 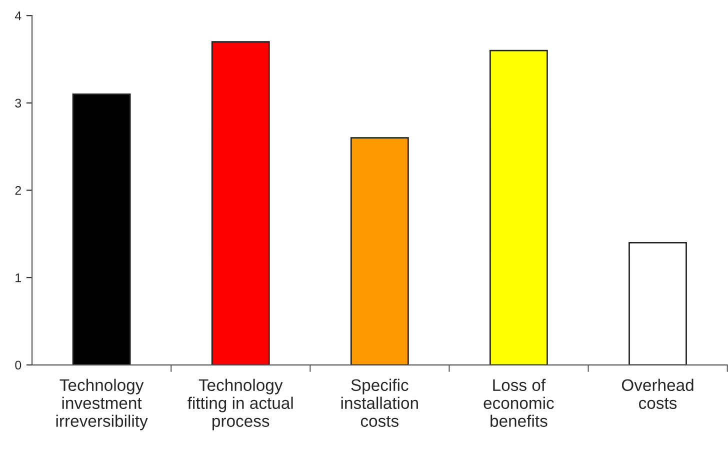 What do you see at coordinates (102, 404) in the screenshot?
I see `x-tick-label: Technology investment irreversibility` at bounding box center [102, 404].